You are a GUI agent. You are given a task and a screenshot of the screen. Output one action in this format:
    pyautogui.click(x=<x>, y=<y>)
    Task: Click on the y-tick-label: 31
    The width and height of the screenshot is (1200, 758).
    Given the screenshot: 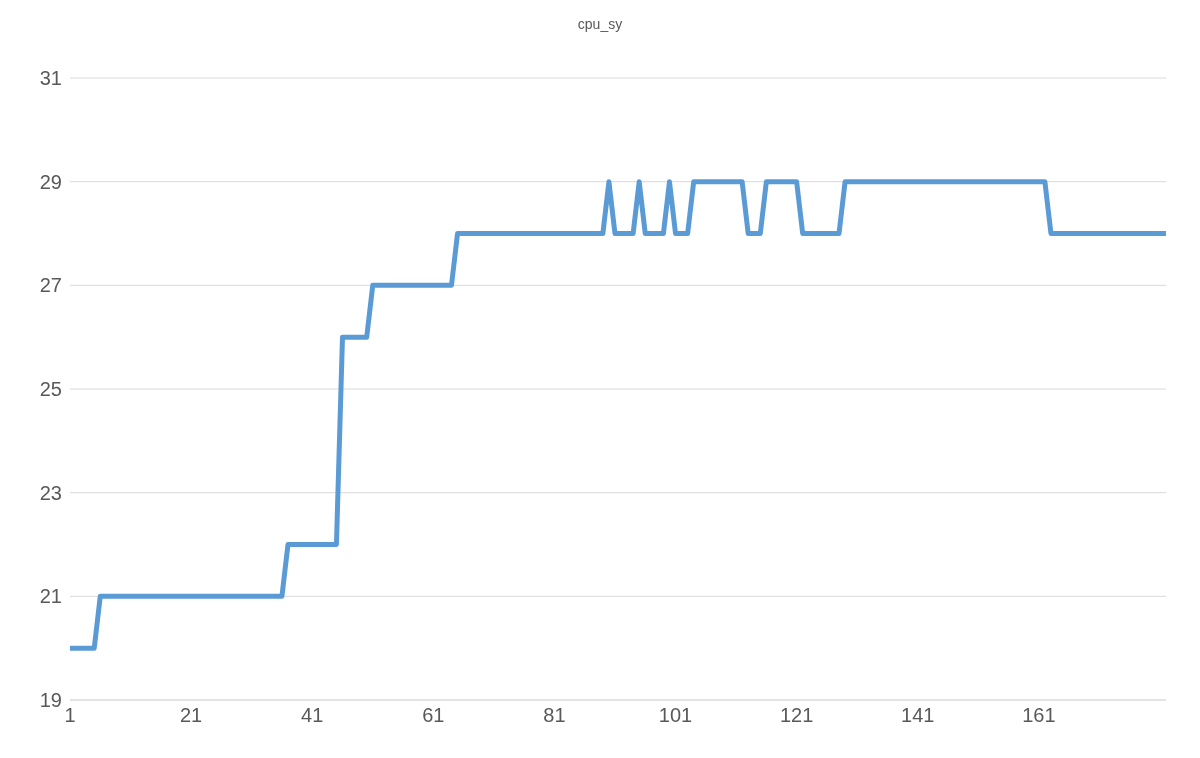 What is the action you would take?
    pyautogui.click(x=50, y=78)
    